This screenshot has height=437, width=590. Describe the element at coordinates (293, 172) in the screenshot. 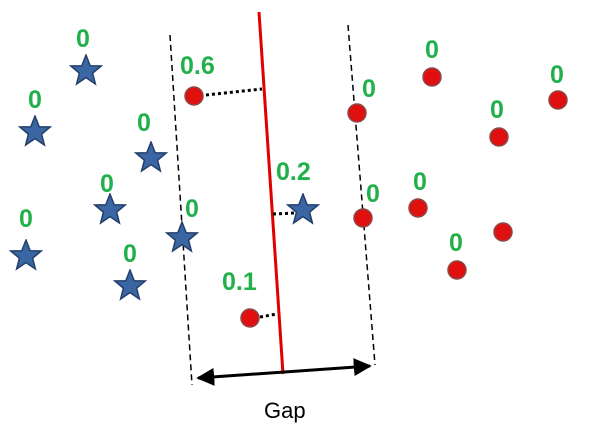

I see `distance-label-star: 0.2` at that location.